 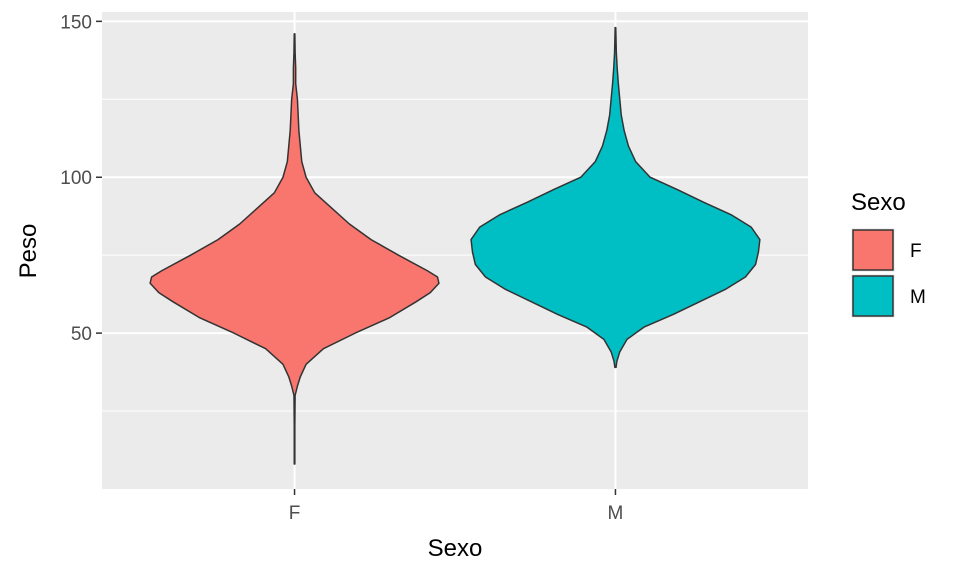 I want to click on x-axis-title: Sexo, so click(x=455, y=548).